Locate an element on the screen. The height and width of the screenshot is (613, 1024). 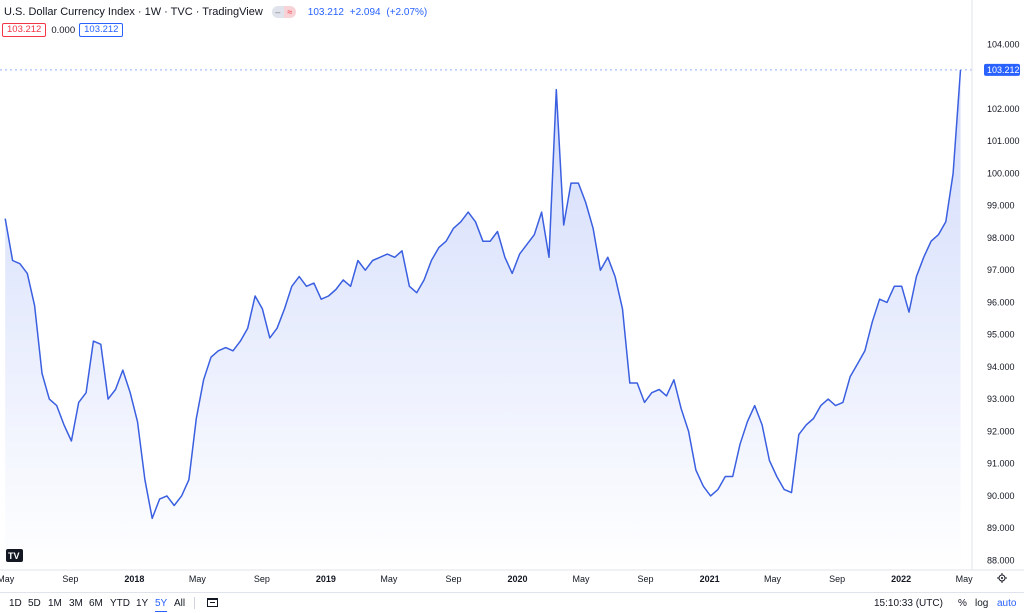
price-tick-label: 101.000 is located at coordinates (1003, 141).